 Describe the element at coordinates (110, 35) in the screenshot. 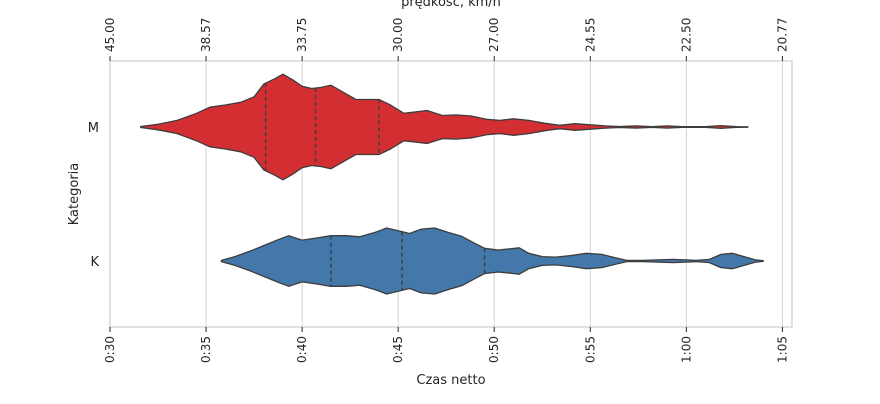

I see `top-tick-label-0: 45.00` at that location.